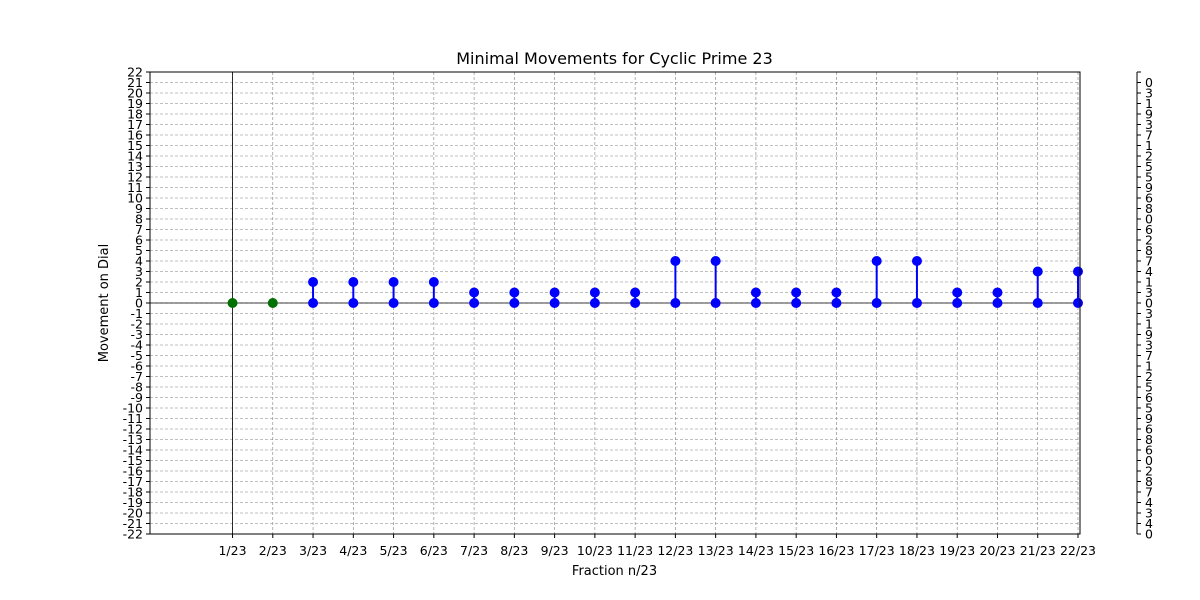 This screenshot has width=1200, height=600. What do you see at coordinates (137, 355) in the screenshot?
I see `y-tick-label: -5` at bounding box center [137, 355].